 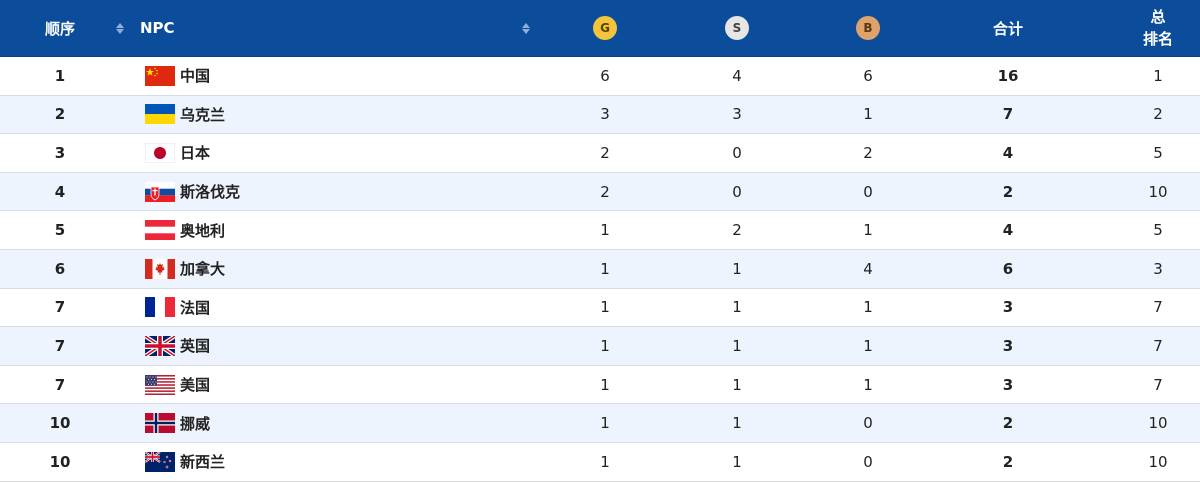 What do you see at coordinates (195, 307) in the screenshot?
I see `npc-name-cell: 法国` at bounding box center [195, 307].